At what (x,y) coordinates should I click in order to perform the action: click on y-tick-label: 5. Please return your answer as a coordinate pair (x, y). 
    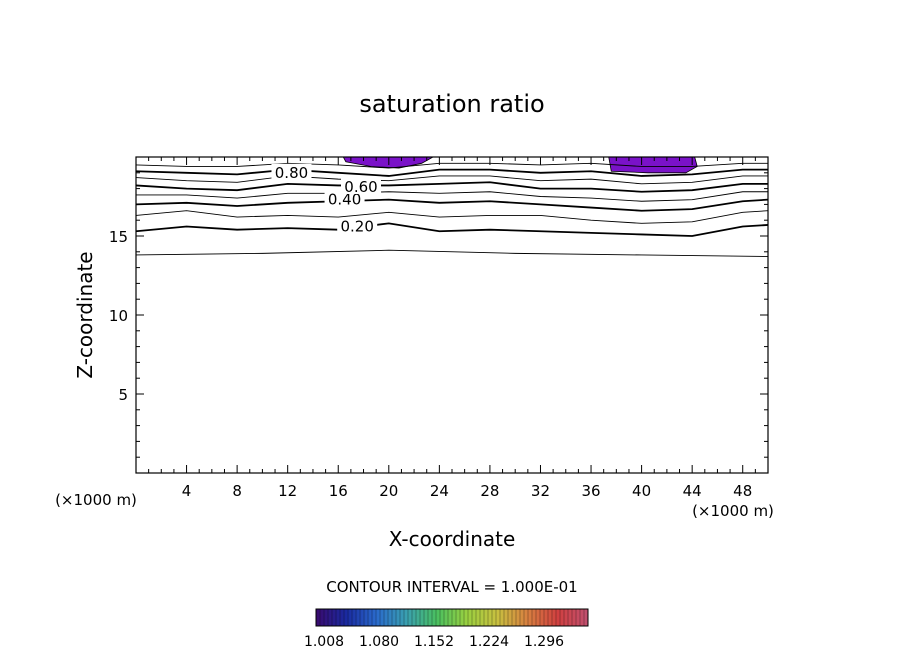
    Looking at the image, I should click on (123, 395).